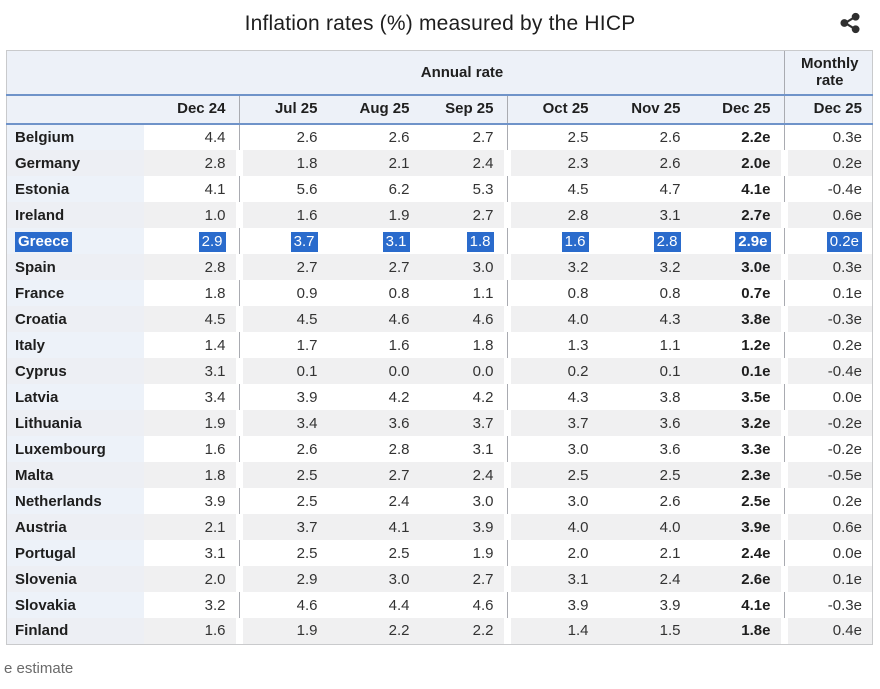  Describe the element at coordinates (440, 23) in the screenshot. I see `page-title: Inflation rates (%) measured by the HICP` at that location.